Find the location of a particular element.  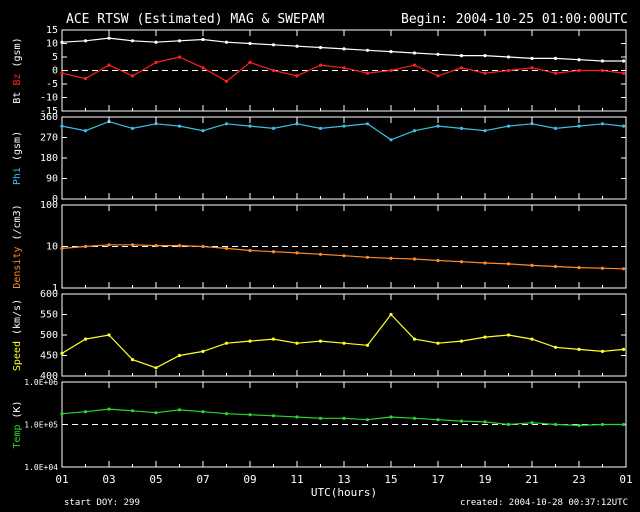

start-doy: start DOY: 299 is located at coordinates (102, 503).